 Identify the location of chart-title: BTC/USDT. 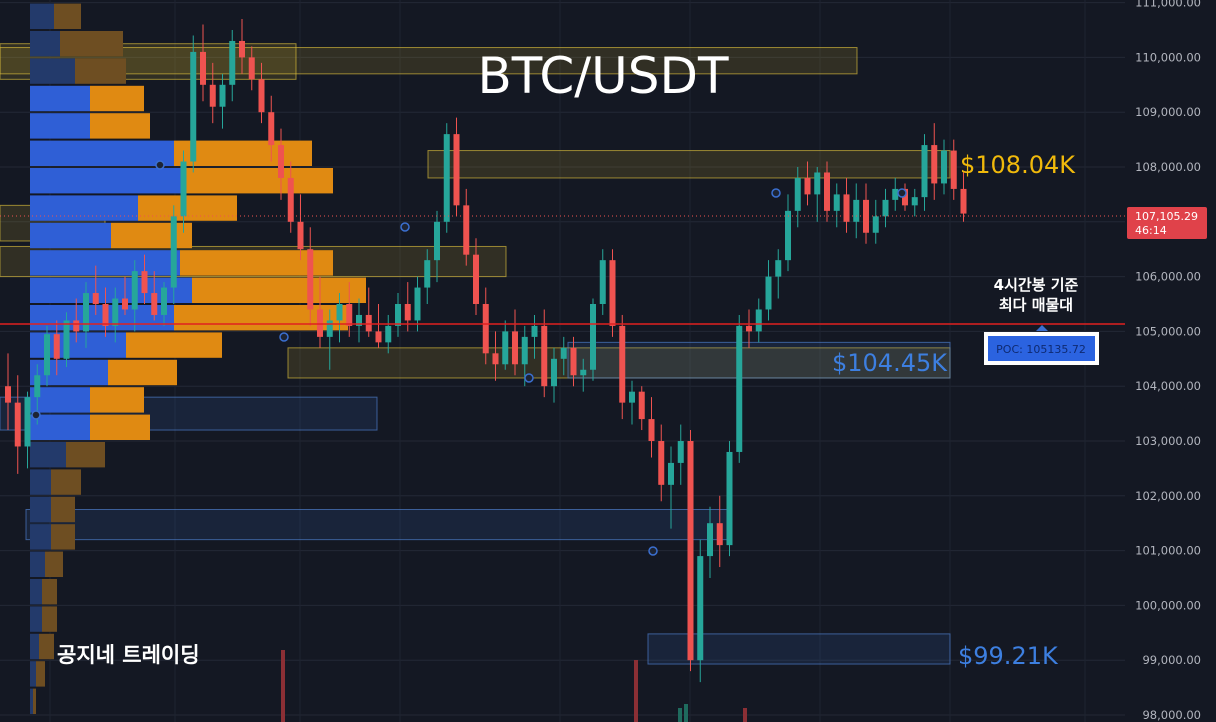
(603, 76).